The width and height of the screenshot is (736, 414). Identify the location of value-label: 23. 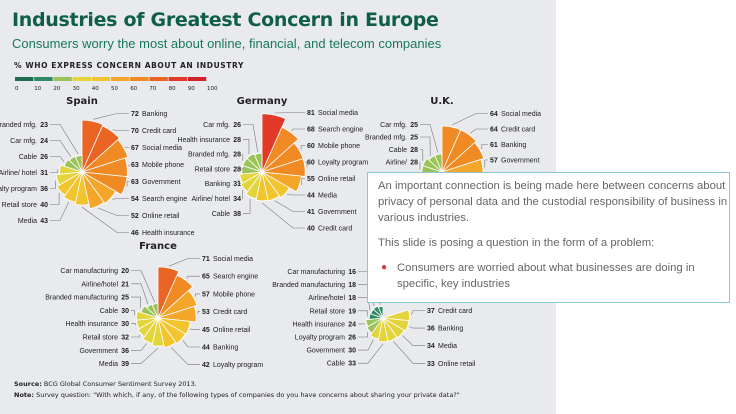
(44, 125).